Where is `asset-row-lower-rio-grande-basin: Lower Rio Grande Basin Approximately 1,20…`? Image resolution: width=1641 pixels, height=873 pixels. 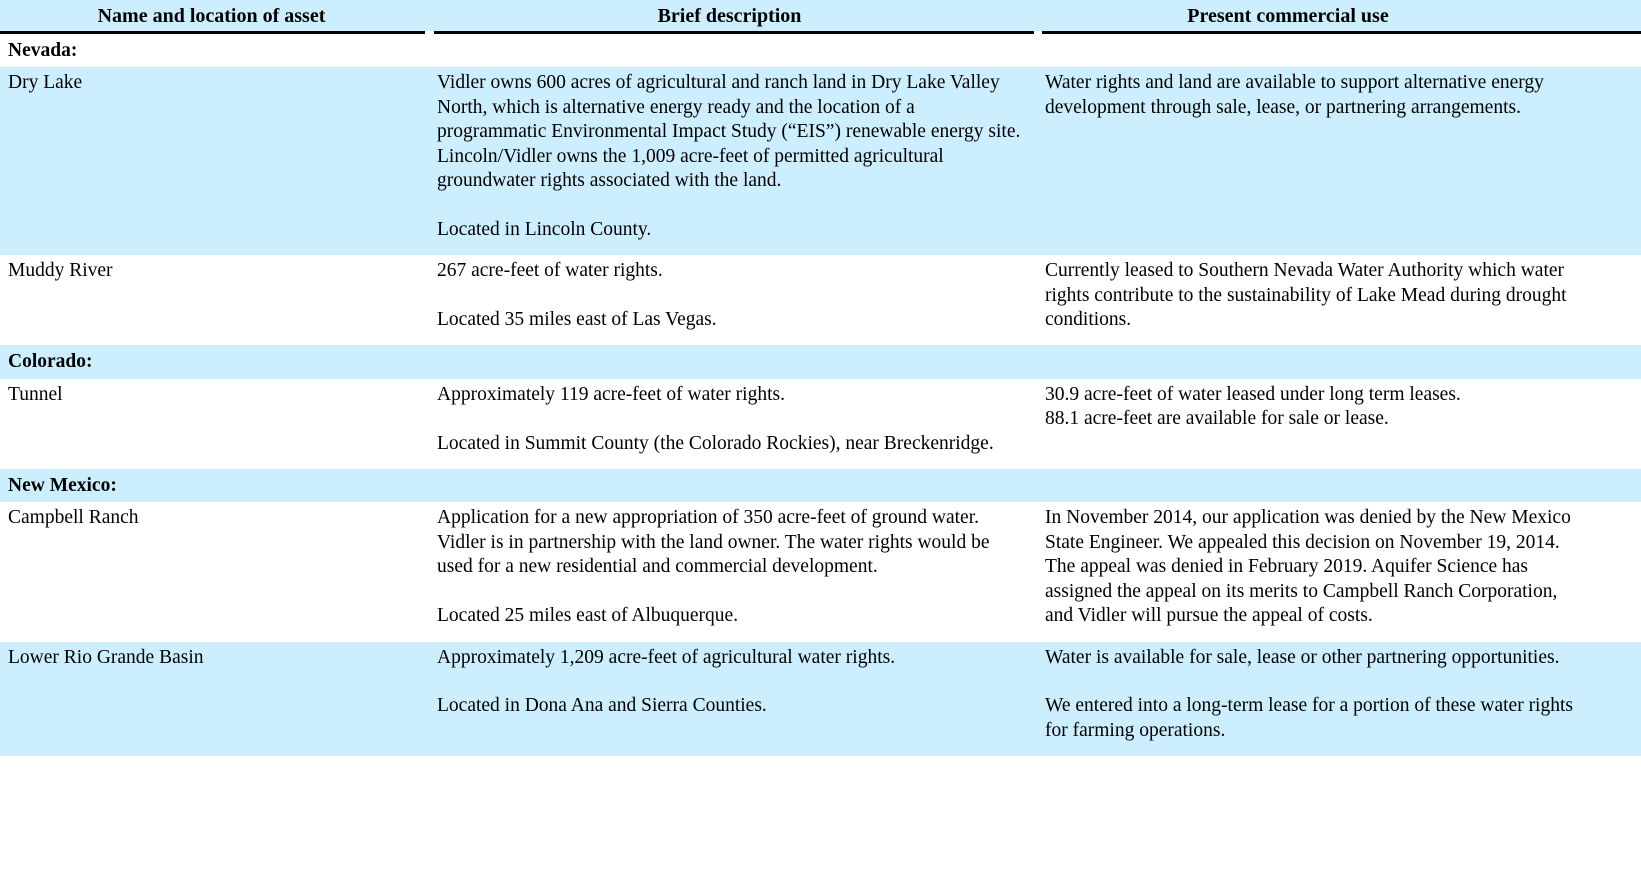
asset-row-lower-rio-grande-basin: Lower Rio Grande Basin Approximately 1,20… is located at coordinates (820, 699).